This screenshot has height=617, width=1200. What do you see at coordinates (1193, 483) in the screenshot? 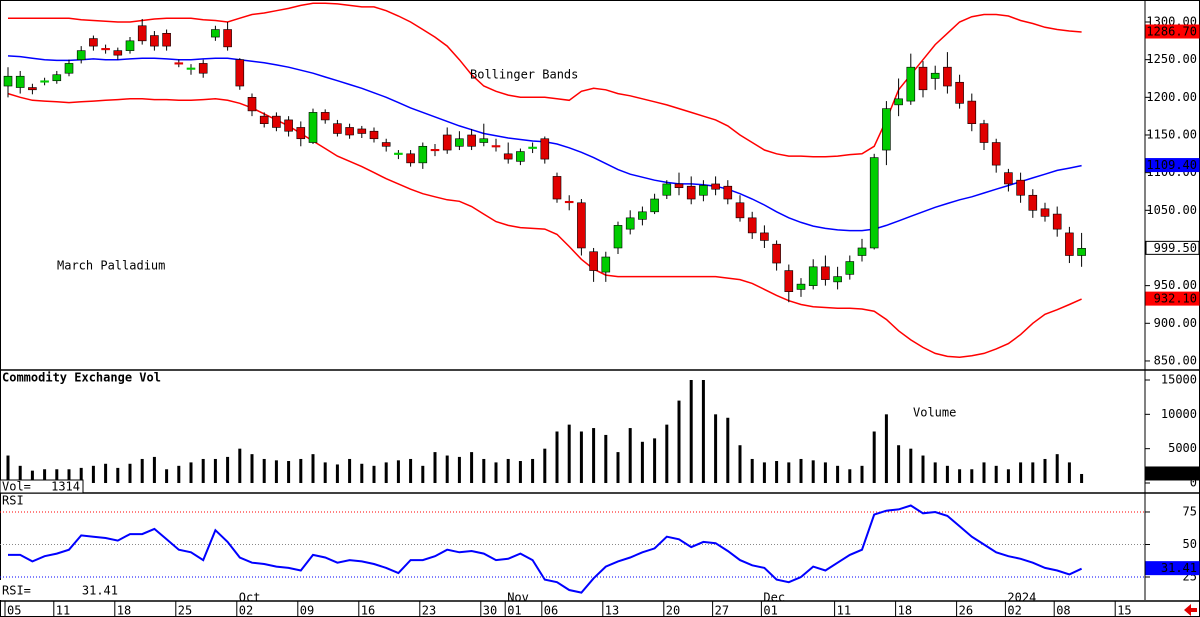
I see `y-tick-label: 0` at bounding box center [1193, 483].